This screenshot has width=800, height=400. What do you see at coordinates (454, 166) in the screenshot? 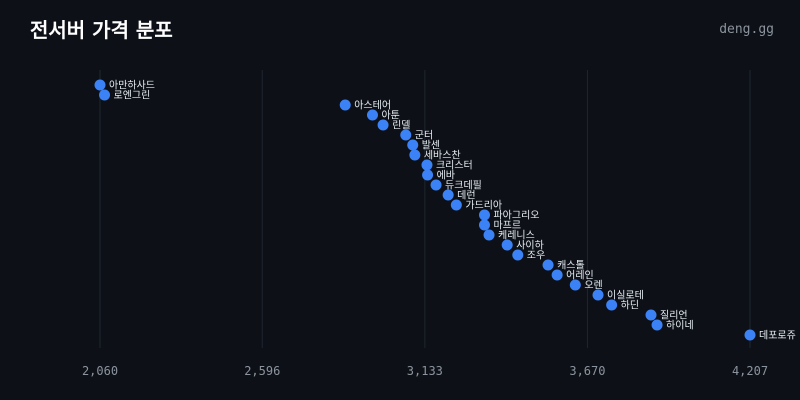
I see `point-label: 크리스터` at bounding box center [454, 166].